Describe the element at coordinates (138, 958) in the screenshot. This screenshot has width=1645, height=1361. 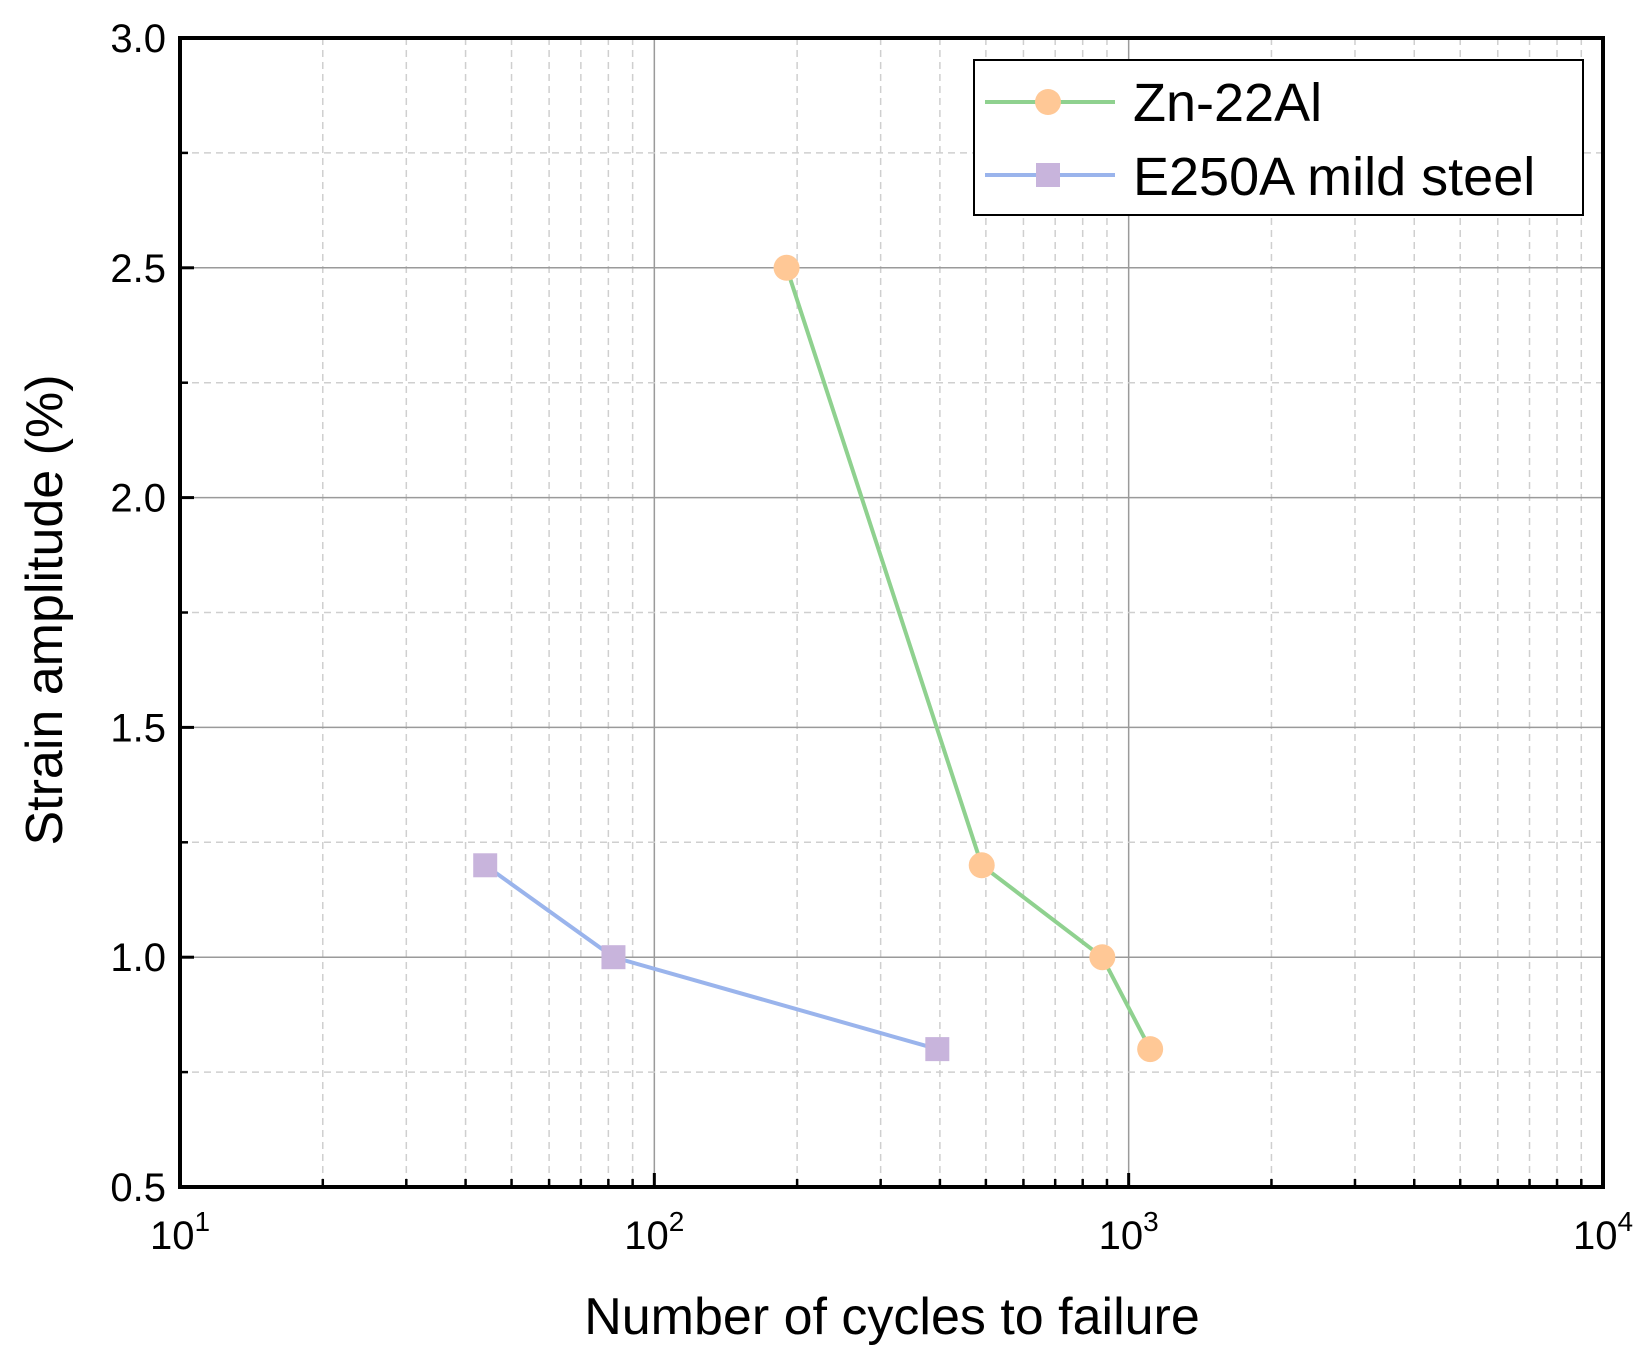
I see `y-tick-label: 1.0` at that location.